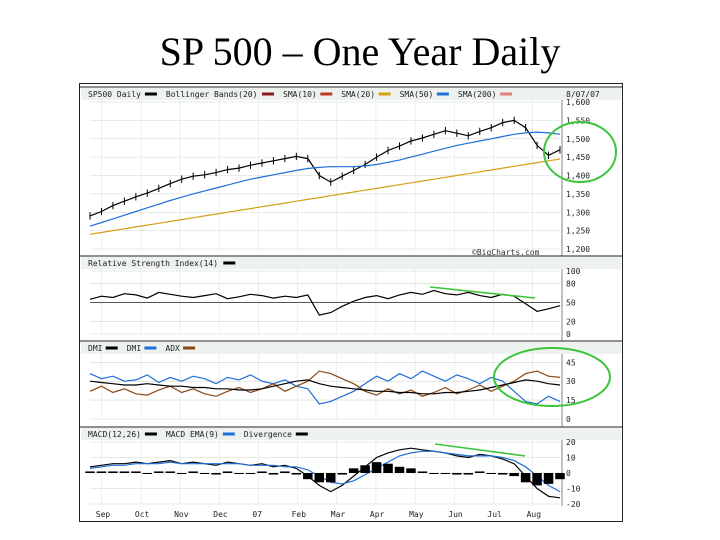  Describe the element at coordinates (571, 381) in the screenshot. I see `y-tick-label: 30` at that location.